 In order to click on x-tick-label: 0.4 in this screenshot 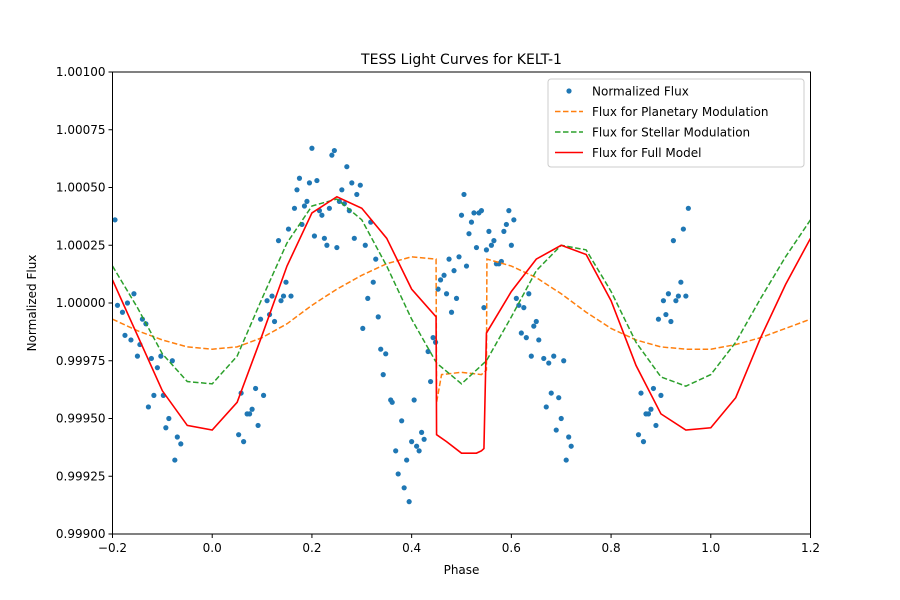, I will do `click(411, 548)`.